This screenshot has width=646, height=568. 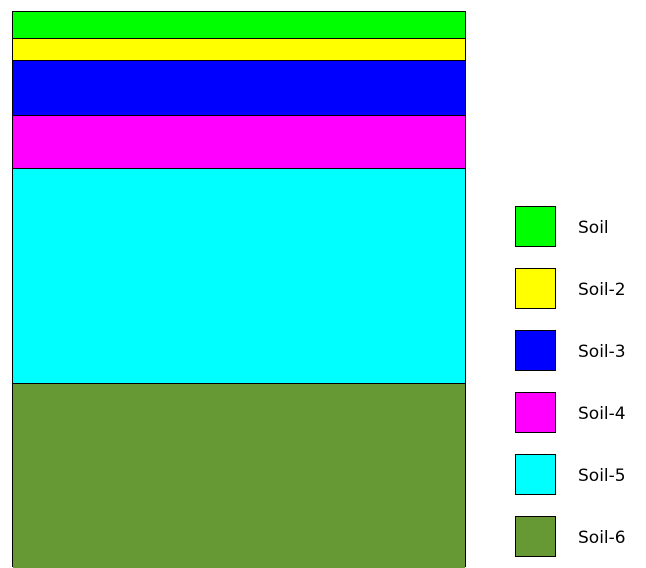 I want to click on legend-label: Soil-6, so click(x=602, y=538).